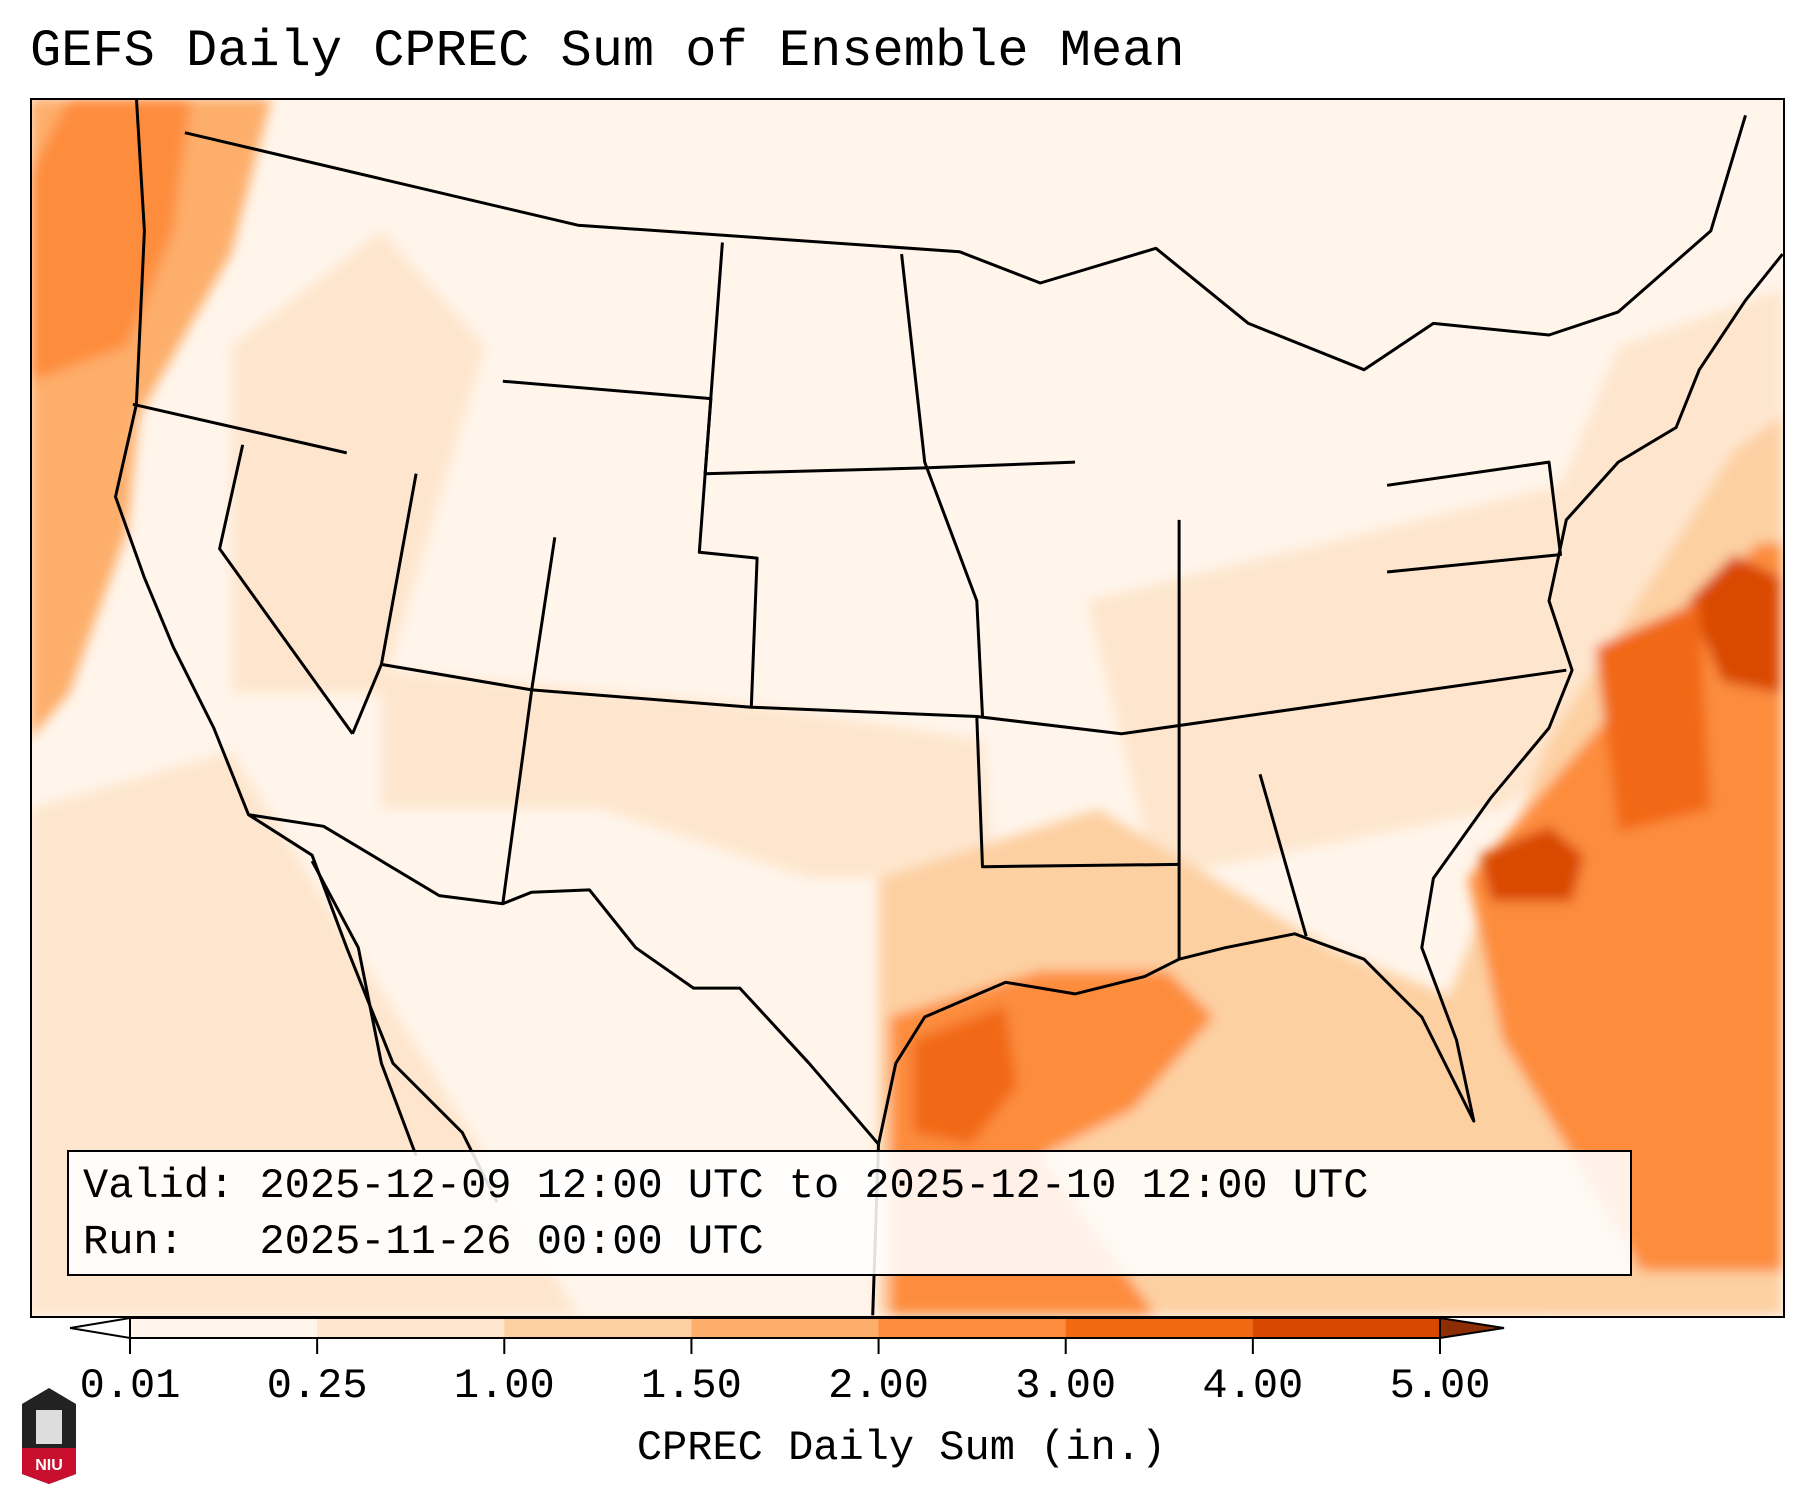  I want to click on precip-area-pacific-core, so click(110, 240).